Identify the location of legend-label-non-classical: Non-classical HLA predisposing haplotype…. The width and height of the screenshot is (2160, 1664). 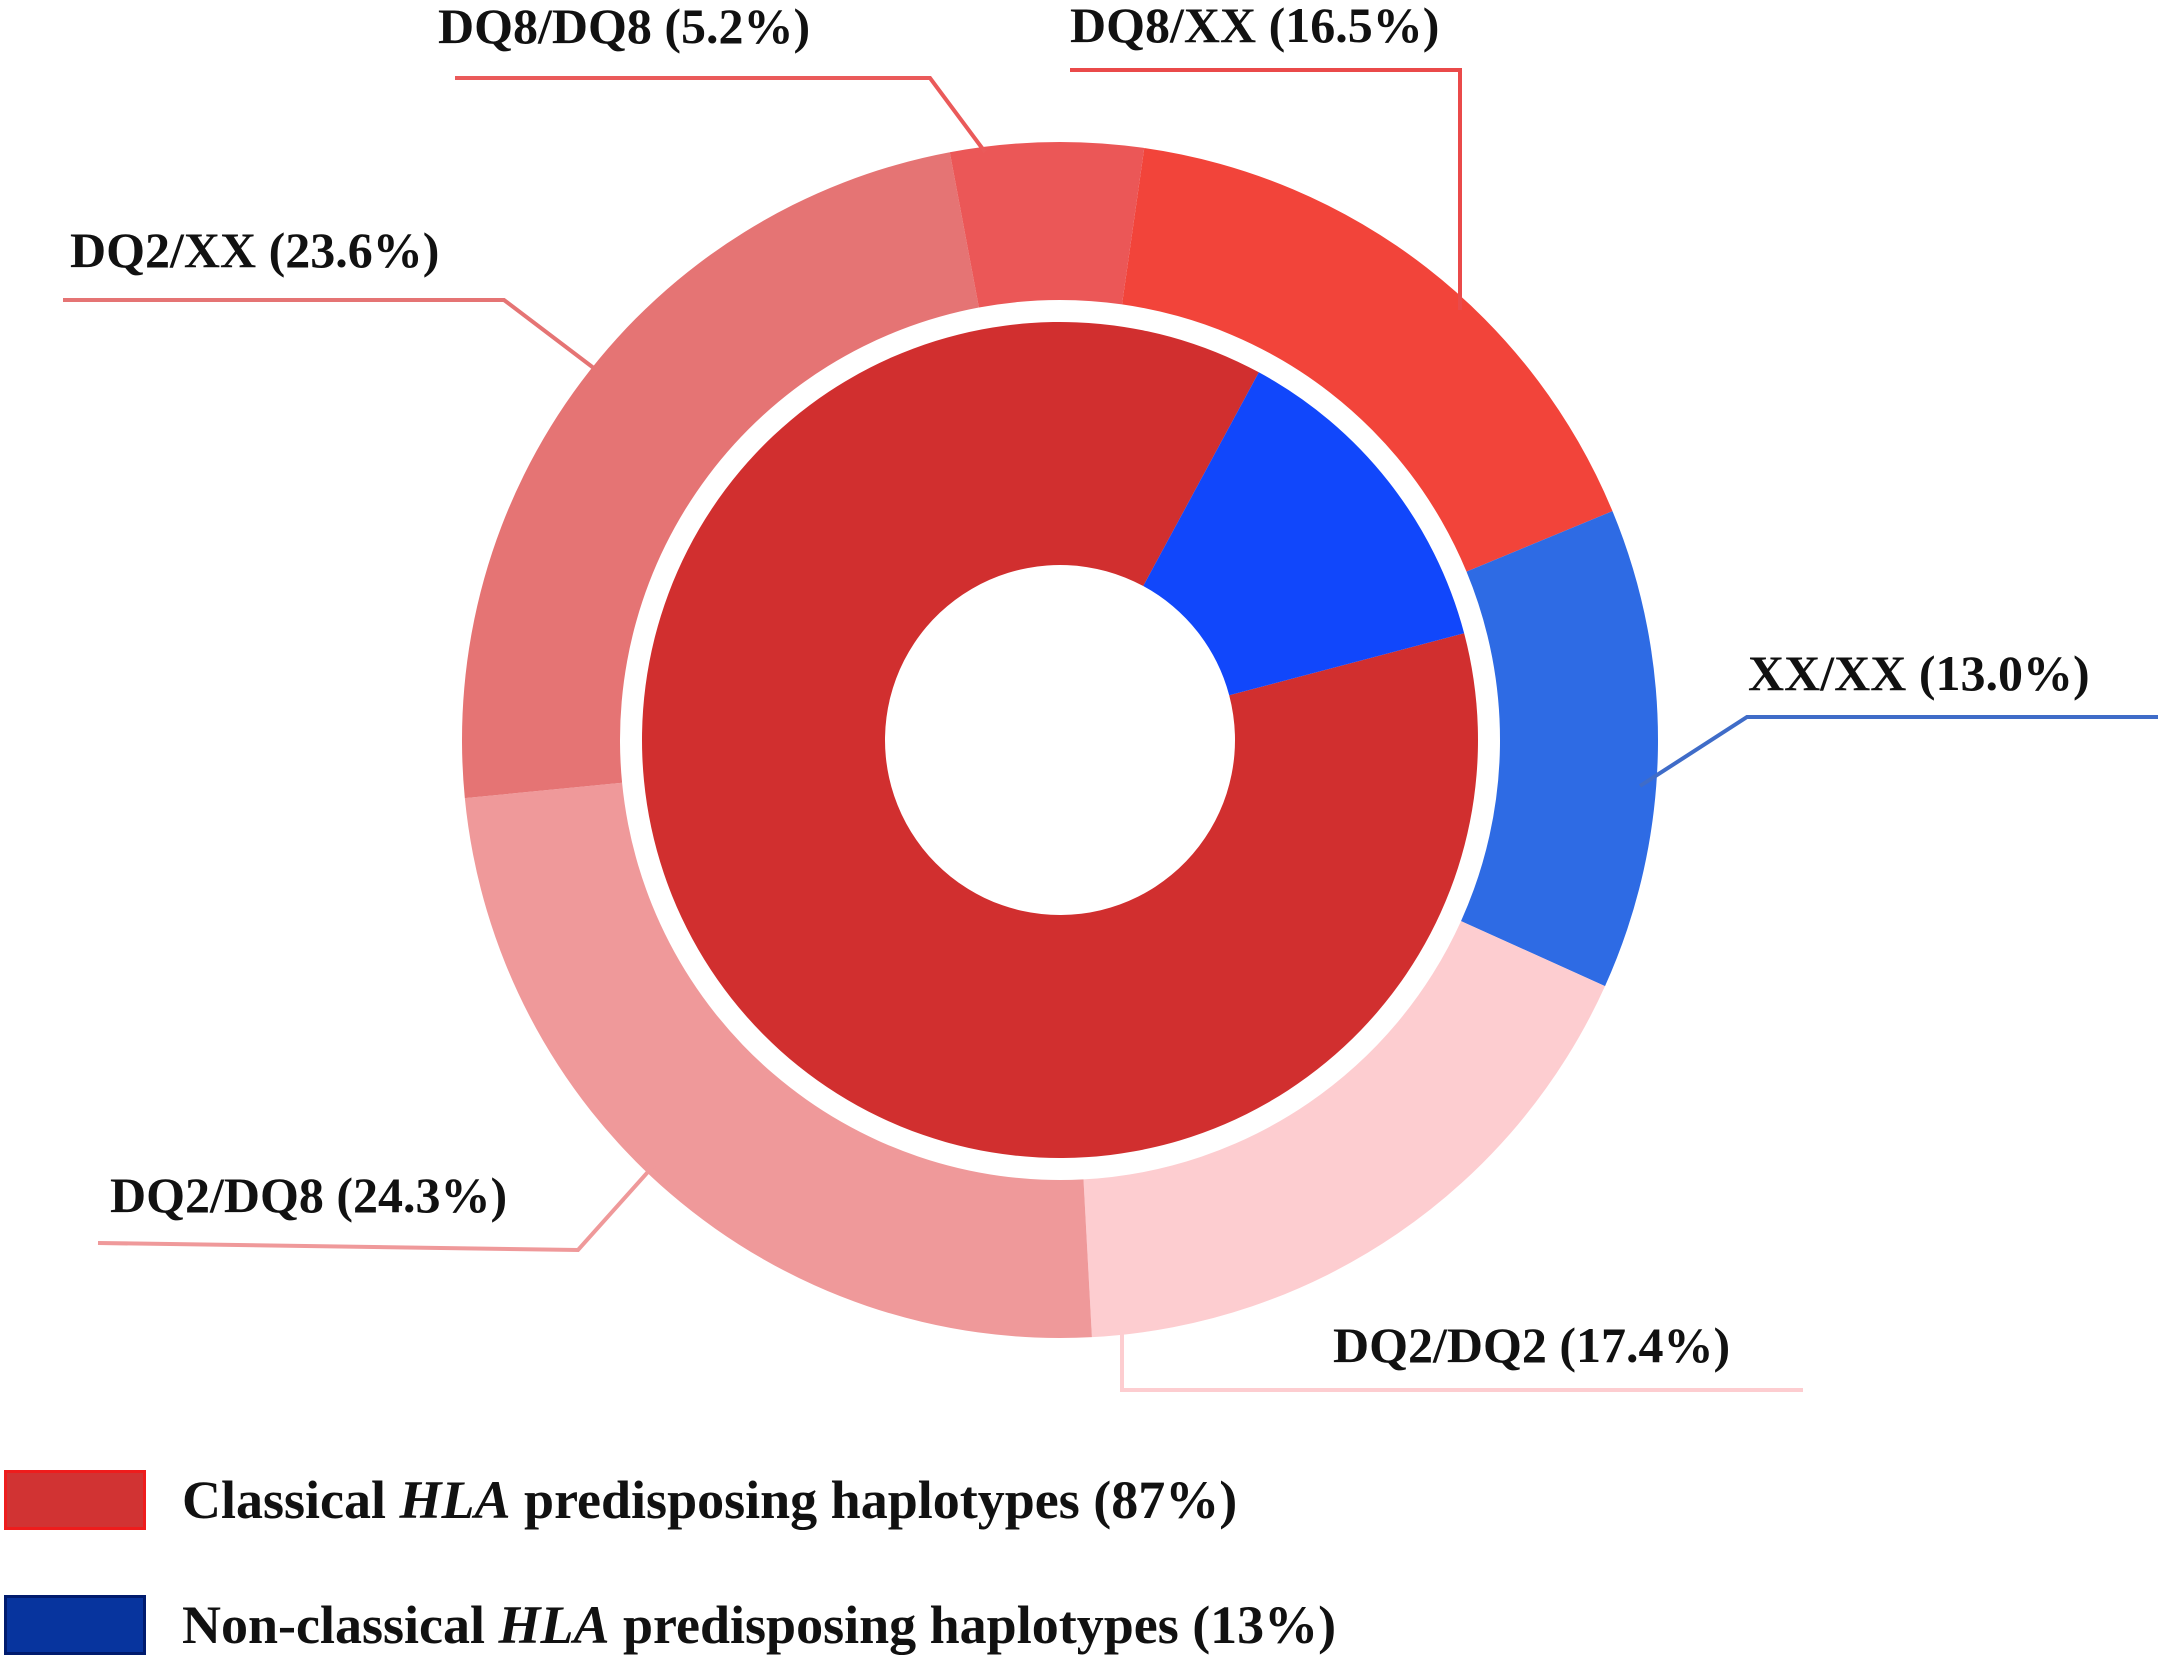
(759, 1625).